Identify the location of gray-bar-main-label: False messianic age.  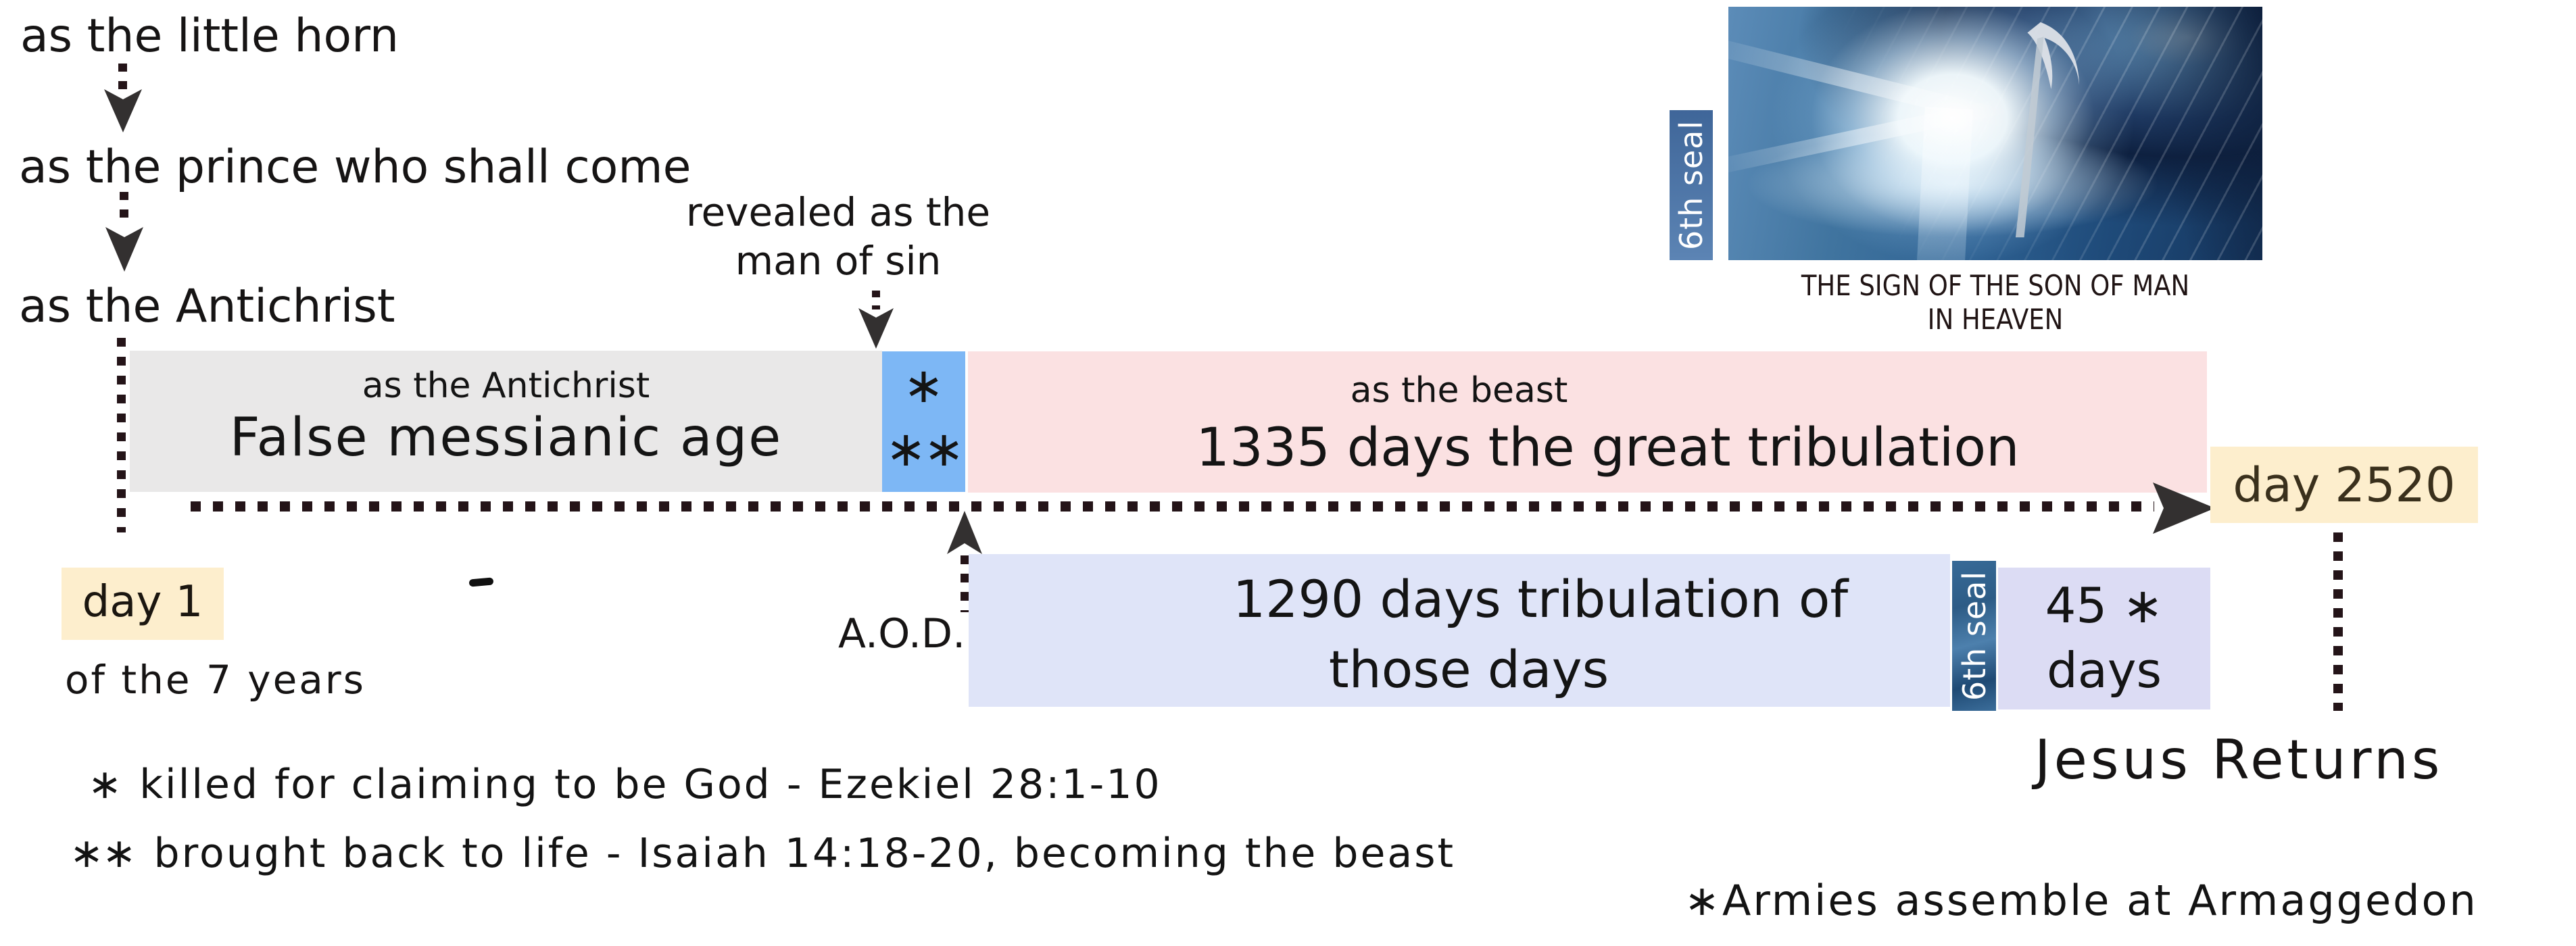
(506, 438).